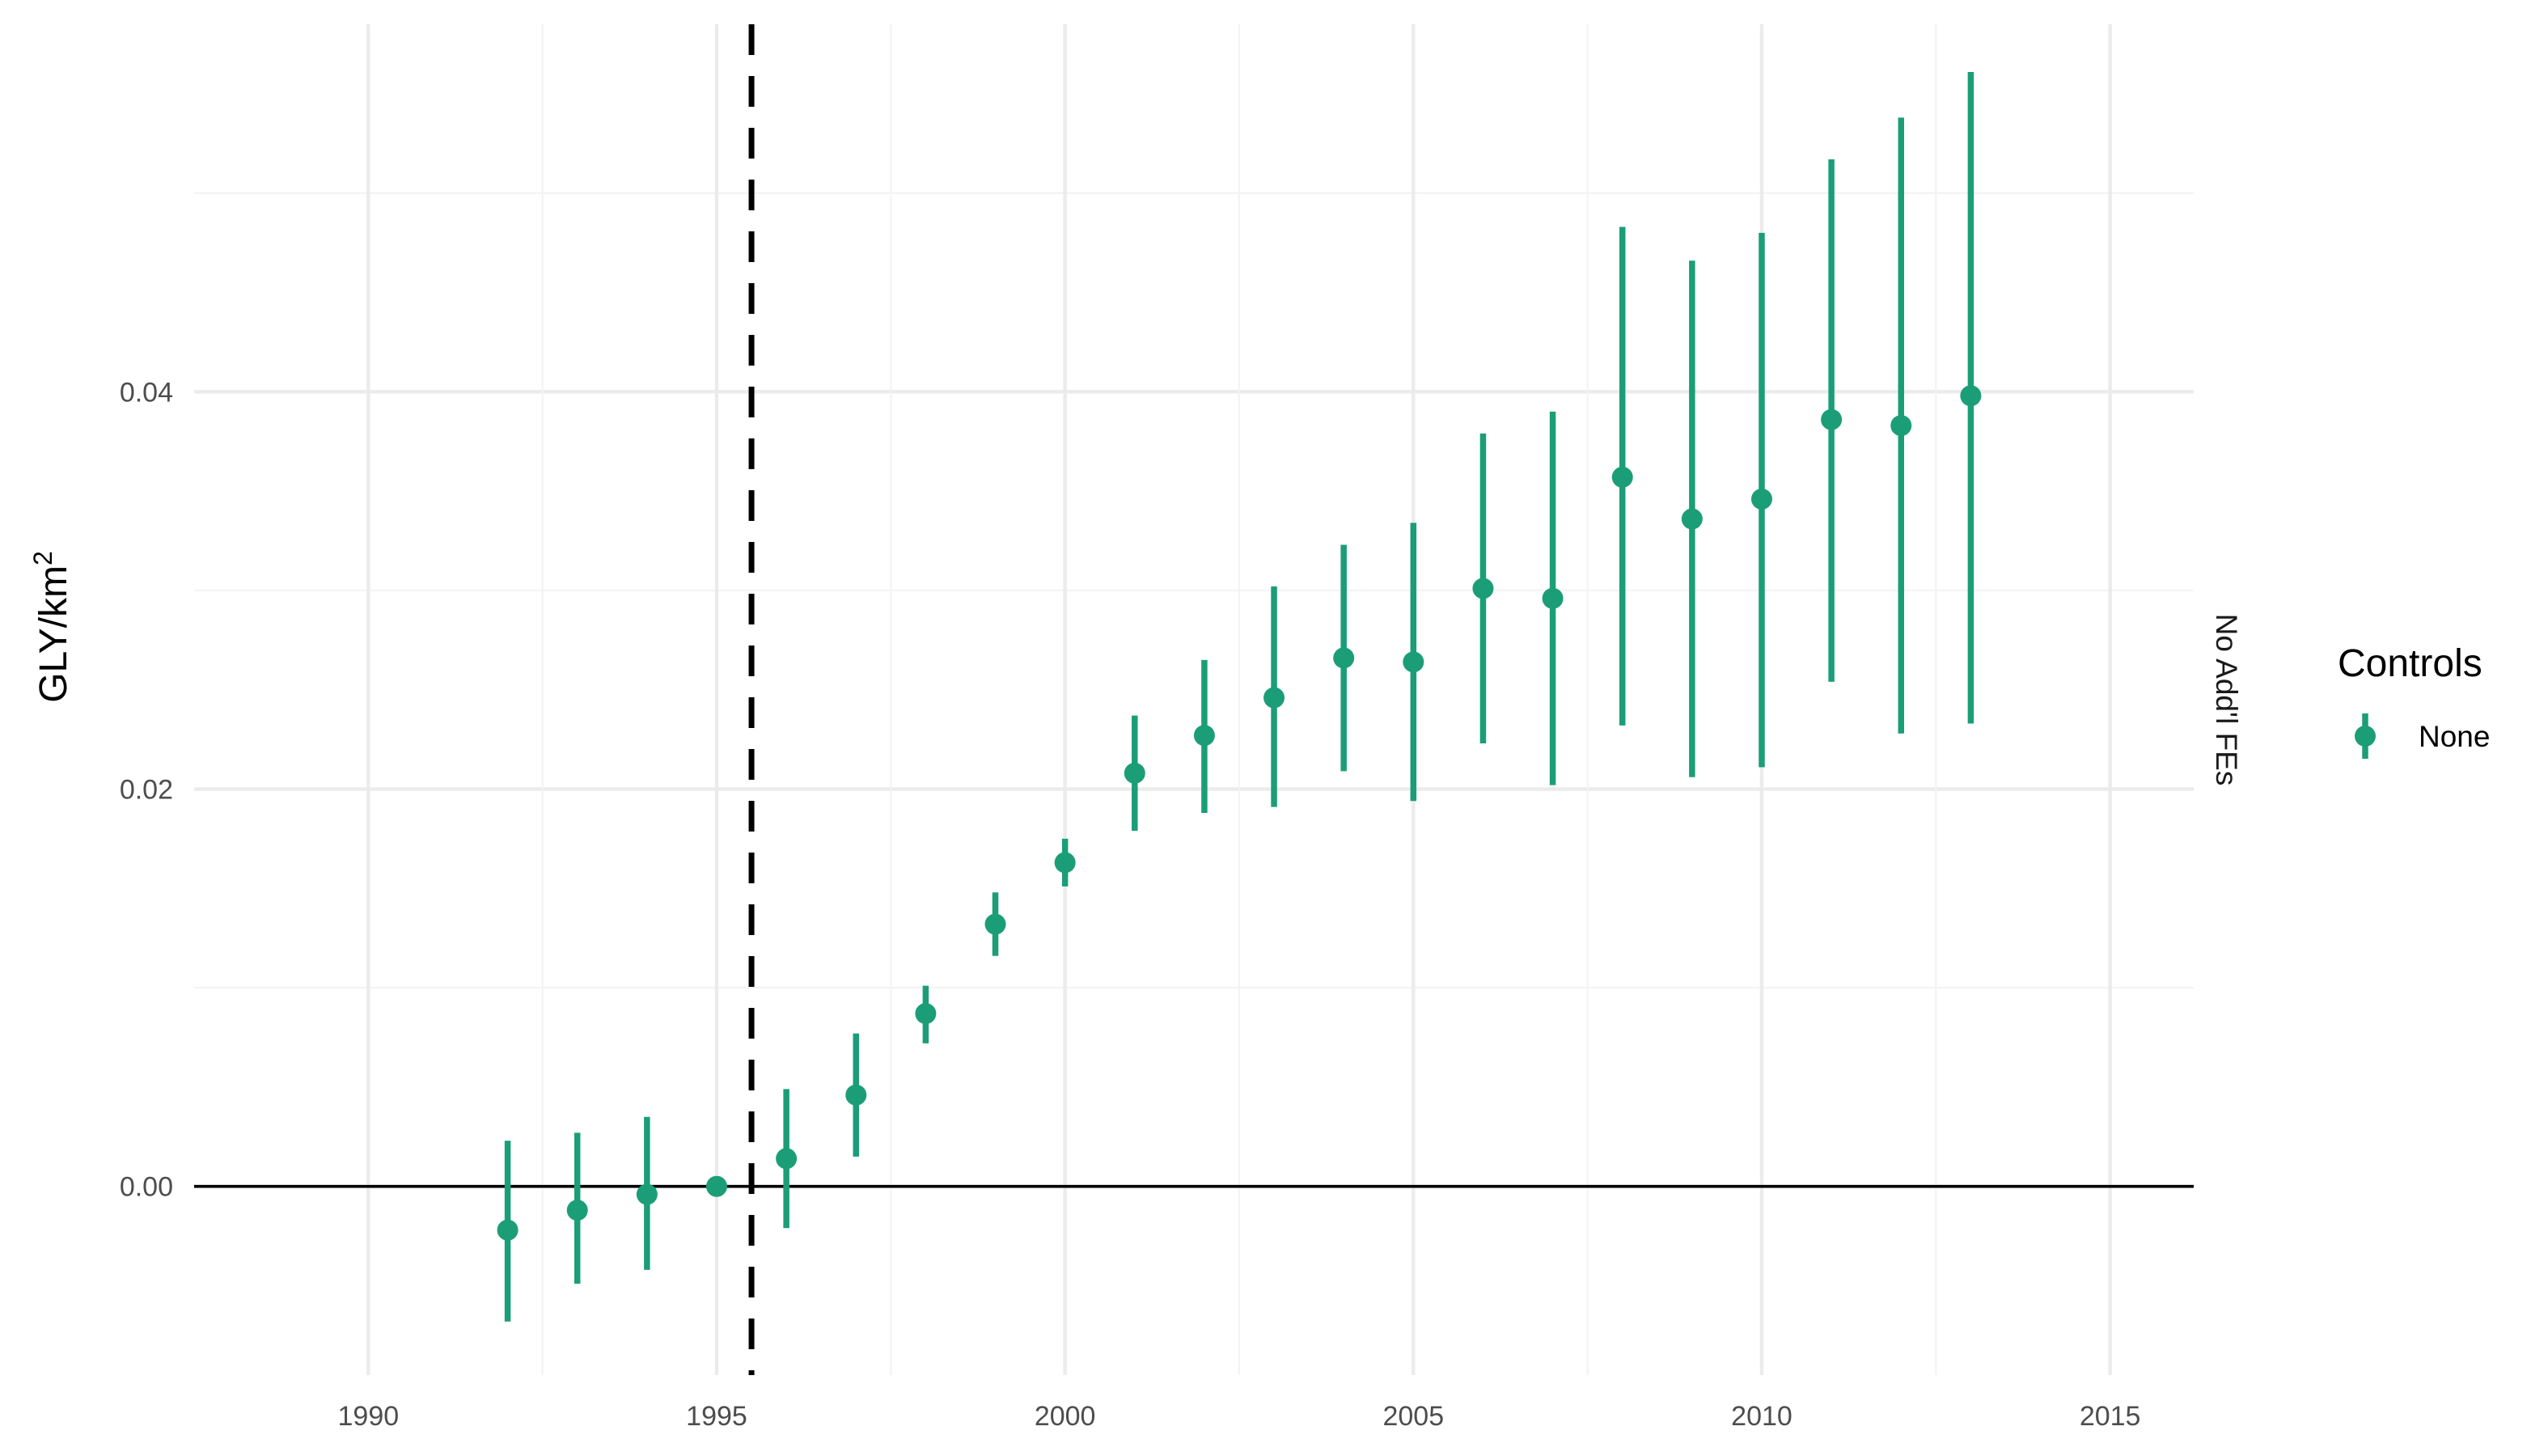  What do you see at coordinates (2111, 1416) in the screenshot?
I see `x-tick-label: 2015` at bounding box center [2111, 1416].